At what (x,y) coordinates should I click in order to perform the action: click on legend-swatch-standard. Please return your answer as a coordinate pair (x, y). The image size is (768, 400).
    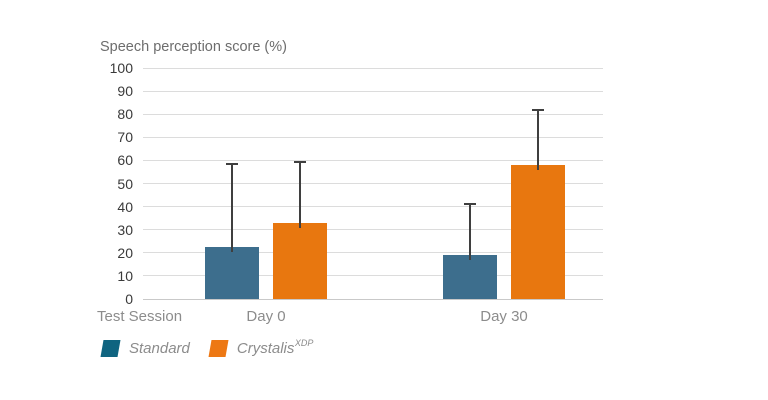
    Looking at the image, I should click on (110, 348).